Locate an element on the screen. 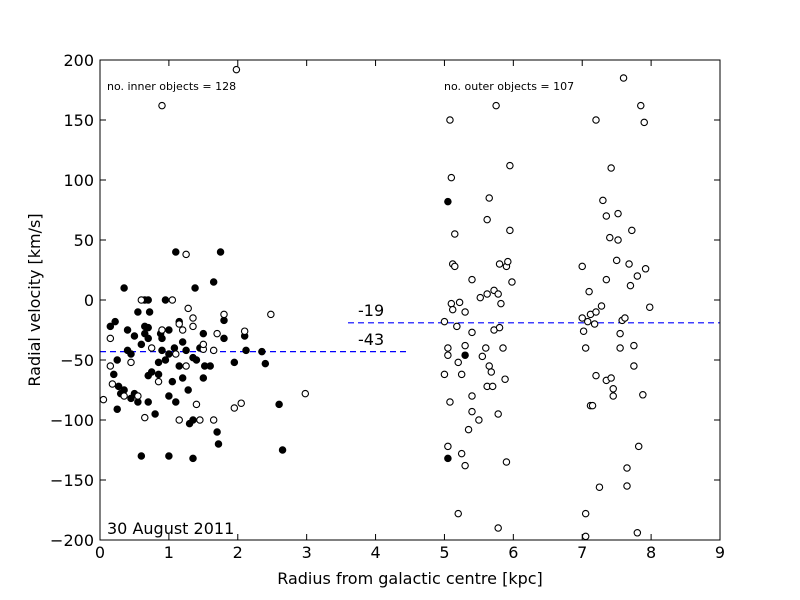  y-tick-label: 50 is located at coordinates (84, 240).